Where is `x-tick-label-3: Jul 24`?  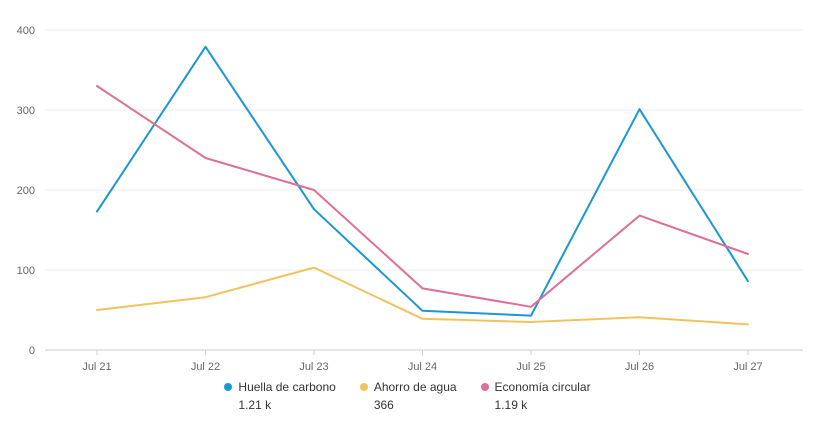
x-tick-label-3: Jul 24 is located at coordinates (422, 367).